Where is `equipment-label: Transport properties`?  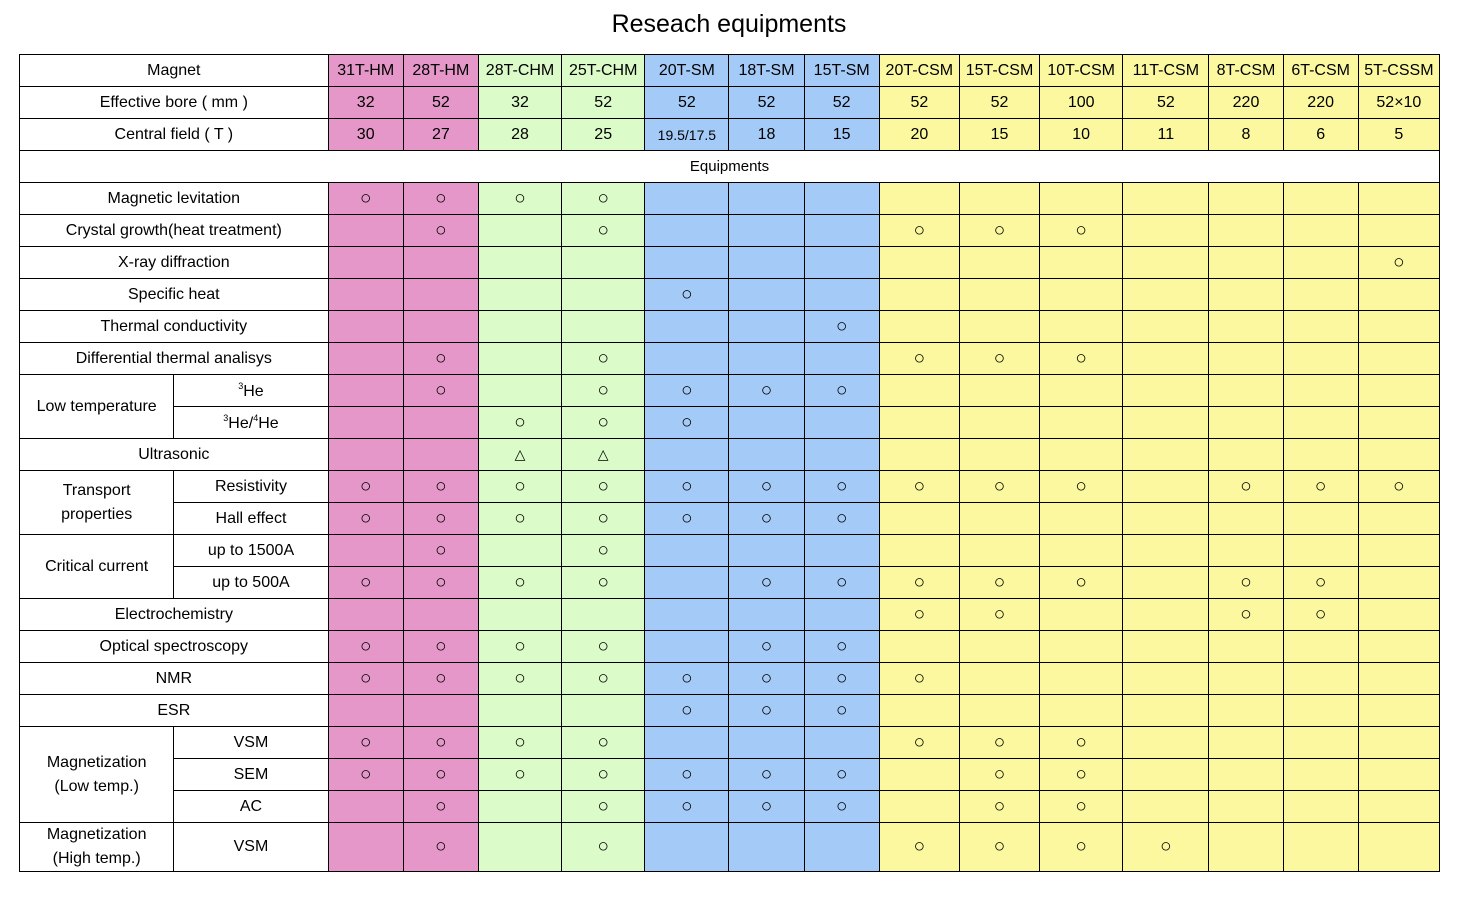 equipment-label: Transport properties is located at coordinates (96, 502).